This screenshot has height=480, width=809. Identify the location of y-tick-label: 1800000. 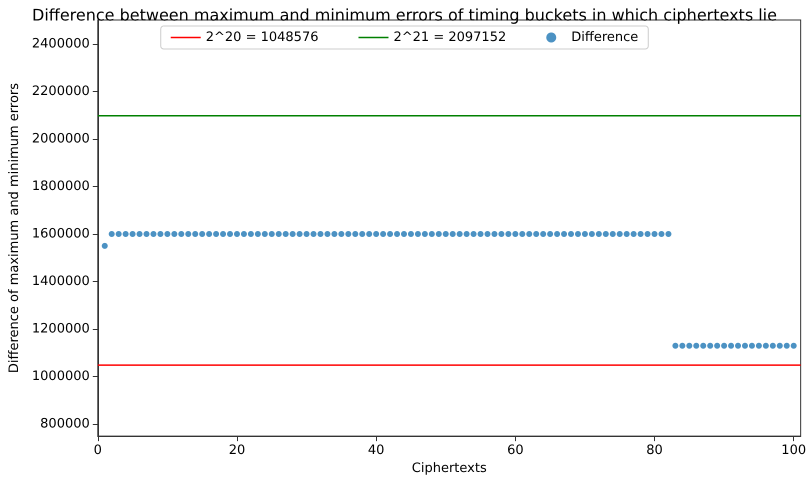
(61, 186).